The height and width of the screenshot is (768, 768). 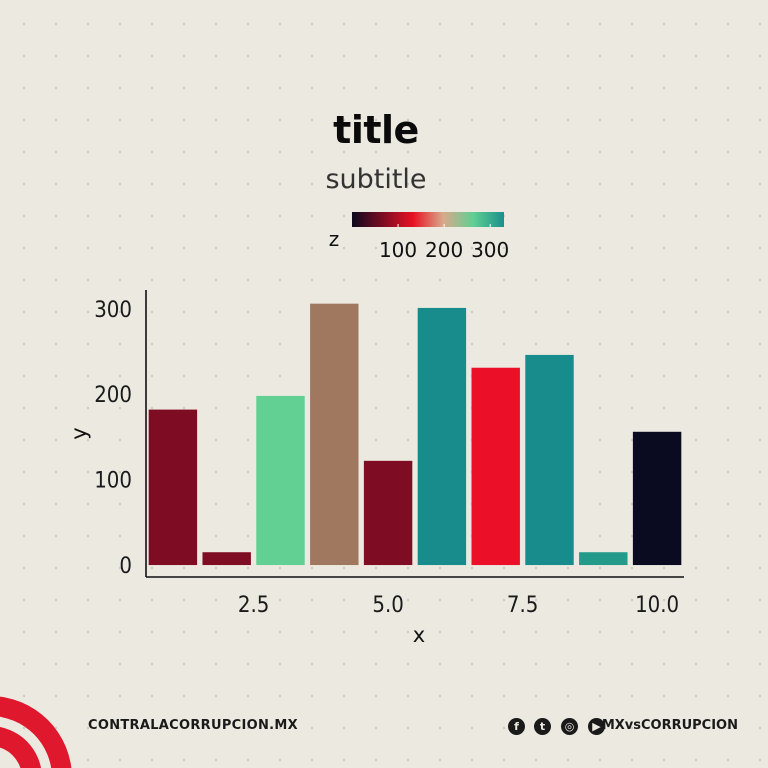 I want to click on y-axis-title: y, so click(x=79, y=433).